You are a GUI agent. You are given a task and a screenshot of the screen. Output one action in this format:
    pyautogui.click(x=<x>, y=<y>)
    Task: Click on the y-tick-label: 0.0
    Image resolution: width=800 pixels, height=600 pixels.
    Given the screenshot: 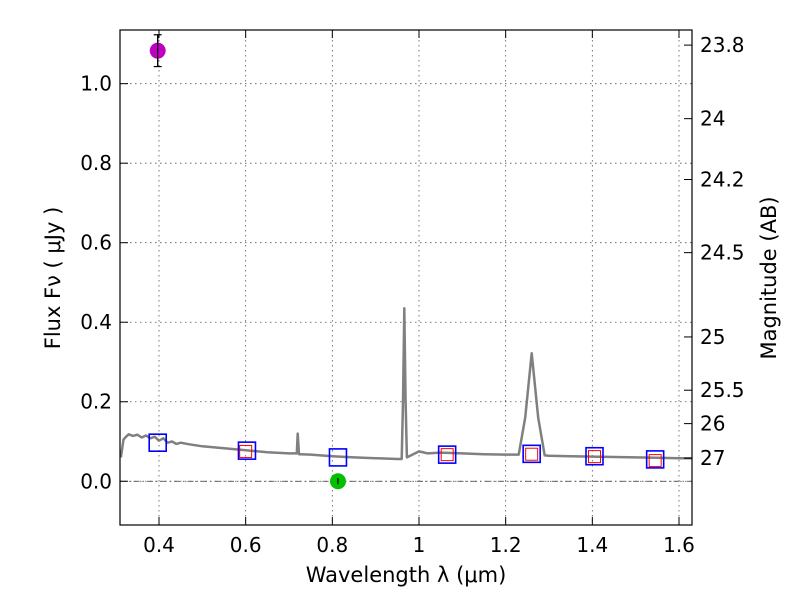 What is the action you would take?
    pyautogui.click(x=96, y=481)
    